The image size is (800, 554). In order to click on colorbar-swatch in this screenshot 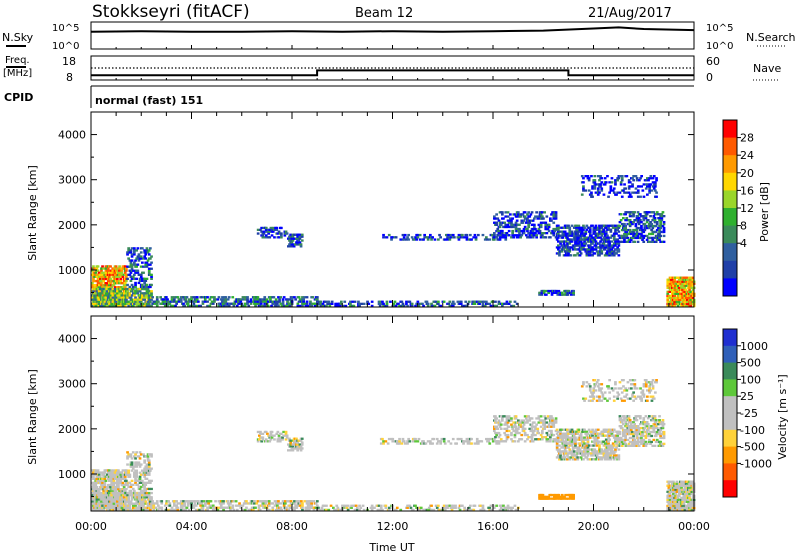, I will do `click(730, 269)`.